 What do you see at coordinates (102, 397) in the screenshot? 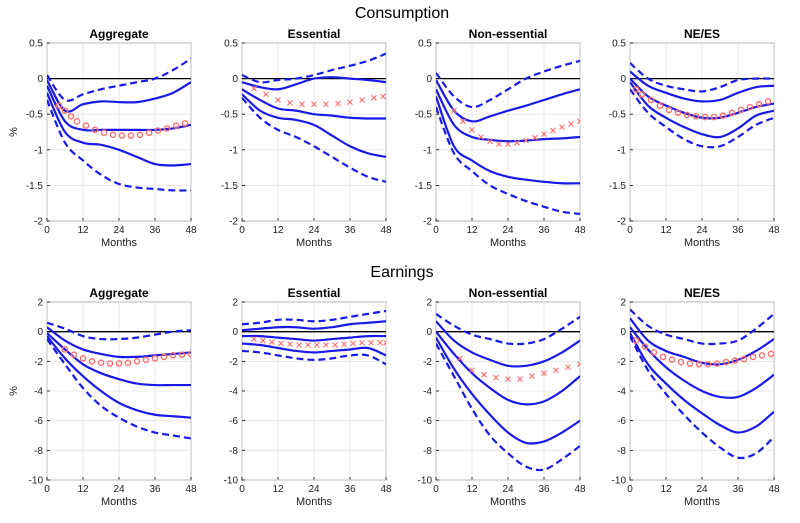
I see `chart-panel: 0 12 24 36 48 2 0 -2 -4 -6 -8 -10 Aggregate Months%` at bounding box center [102, 397].